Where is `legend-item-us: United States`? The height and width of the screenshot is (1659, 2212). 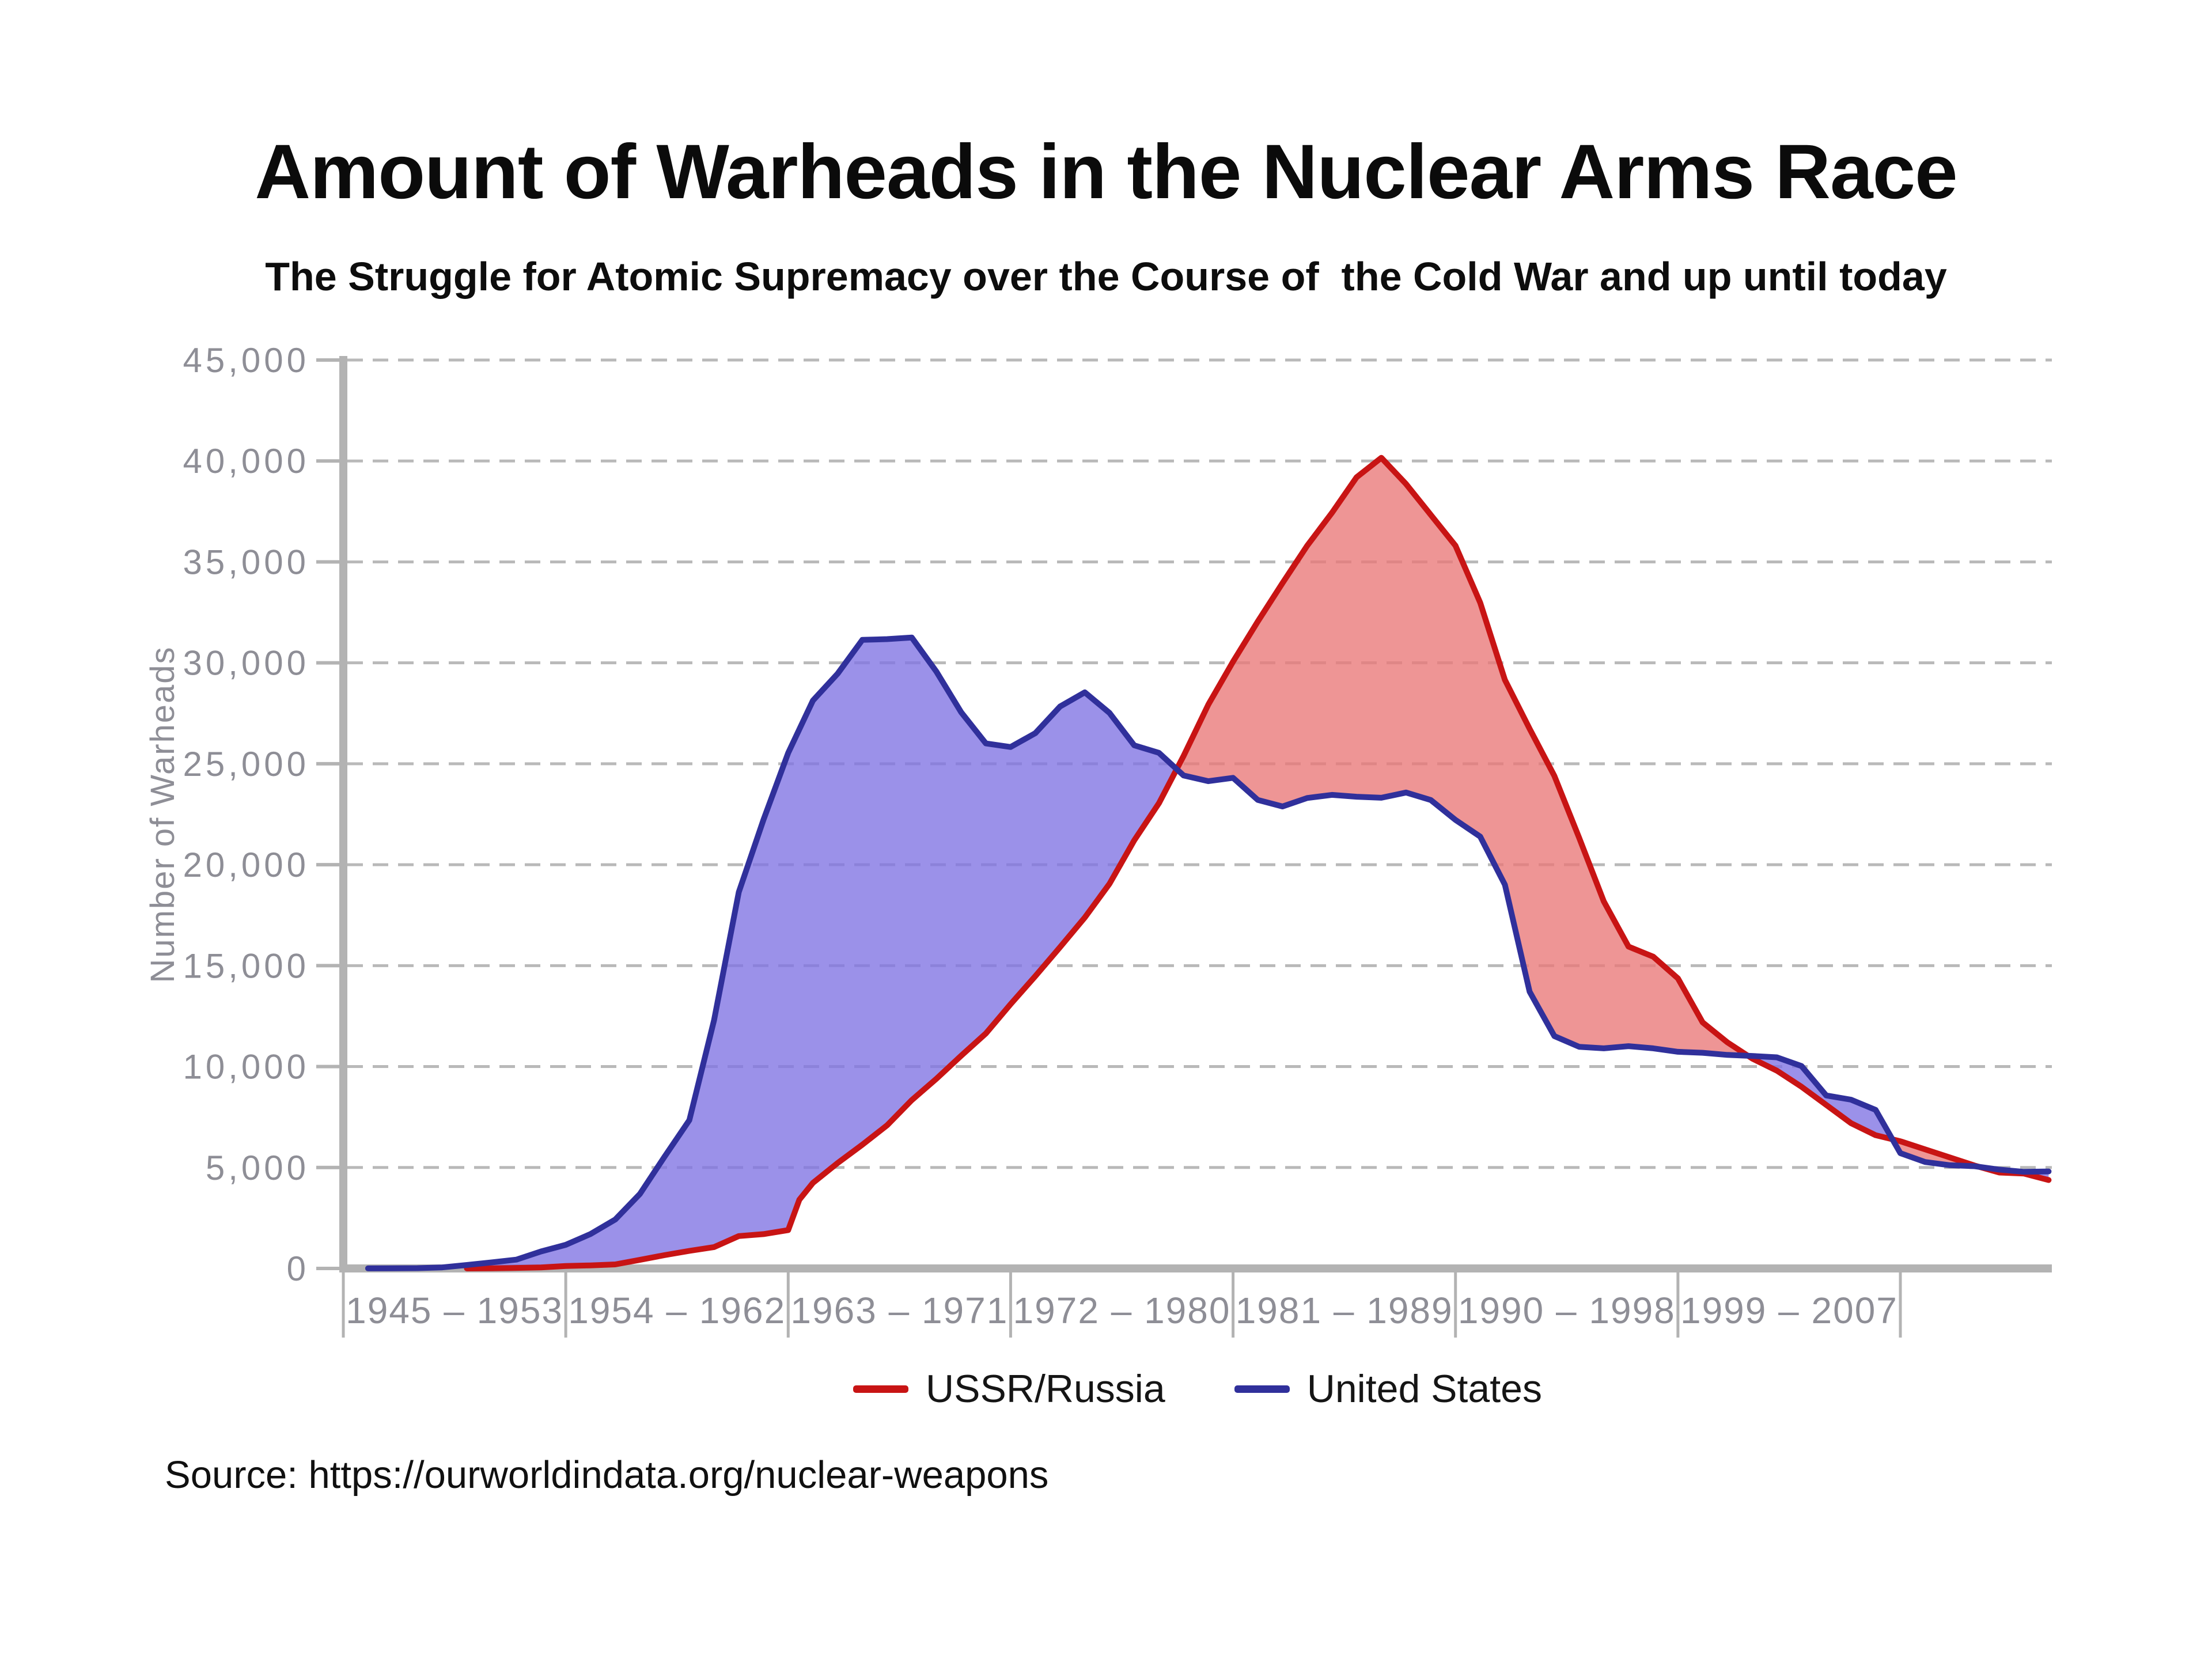 legend-item-us: United States is located at coordinates (1388, 1388).